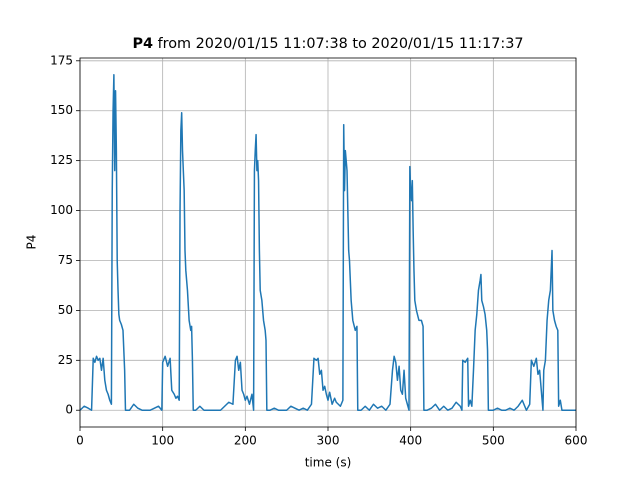  I want to click on y-tick-label: 50, so click(65, 310).